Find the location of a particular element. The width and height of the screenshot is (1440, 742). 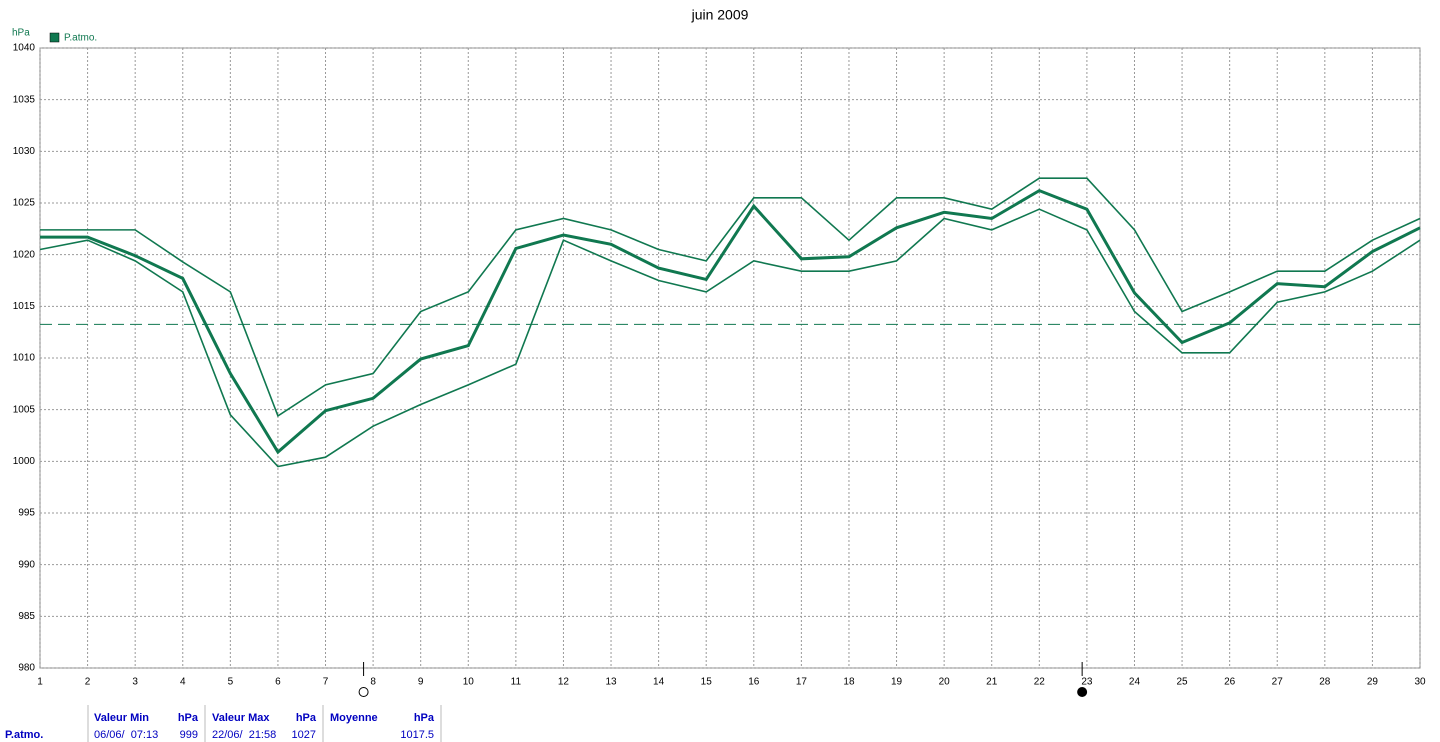

x-tick-label: 13 is located at coordinates (611, 682).